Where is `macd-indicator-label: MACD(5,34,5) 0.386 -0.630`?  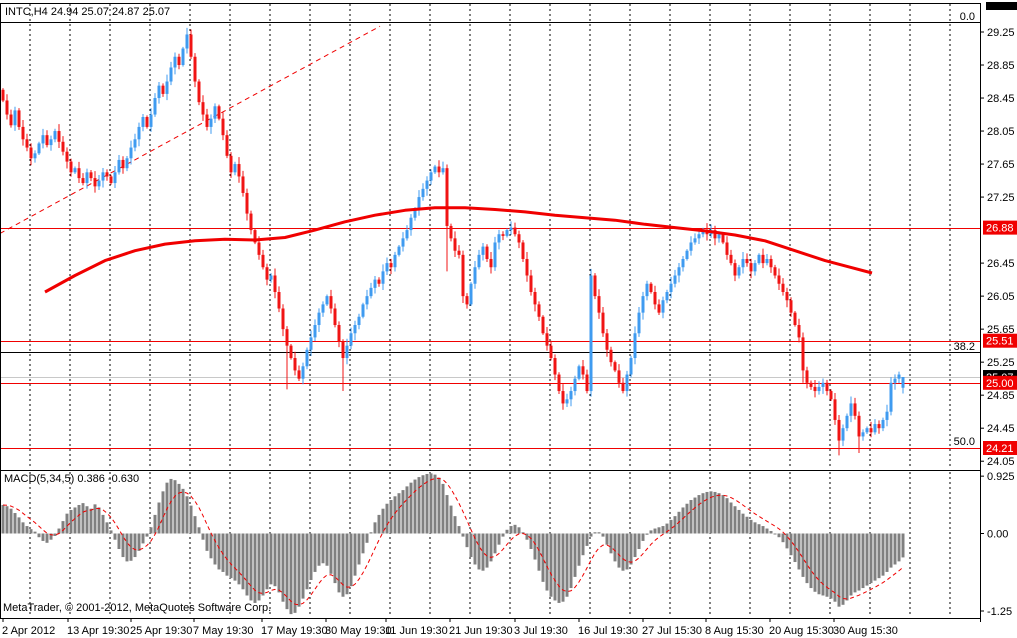 macd-indicator-label: MACD(5,34,5) 0.386 -0.630 is located at coordinates (72, 479).